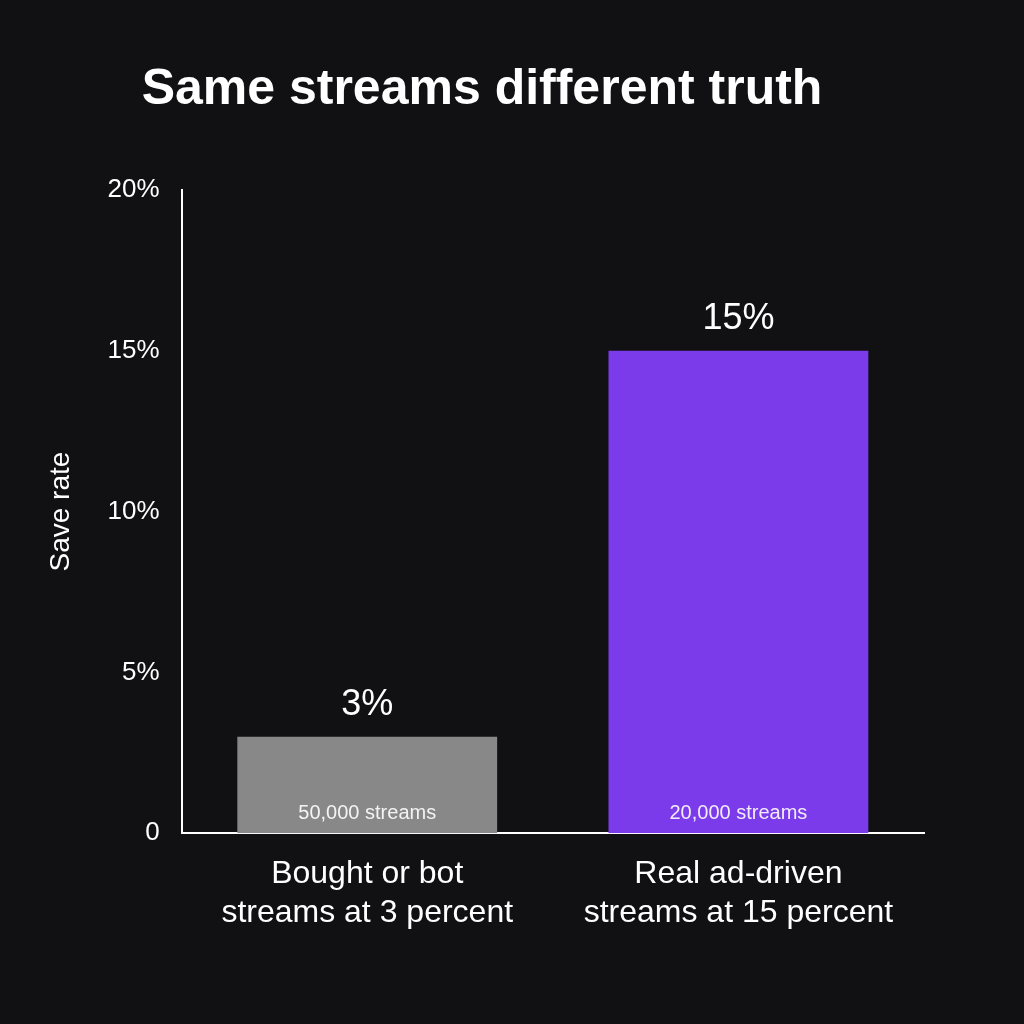  I want to click on x-tick-label: Real ad-driven streams at 15 percent, so click(738, 891).